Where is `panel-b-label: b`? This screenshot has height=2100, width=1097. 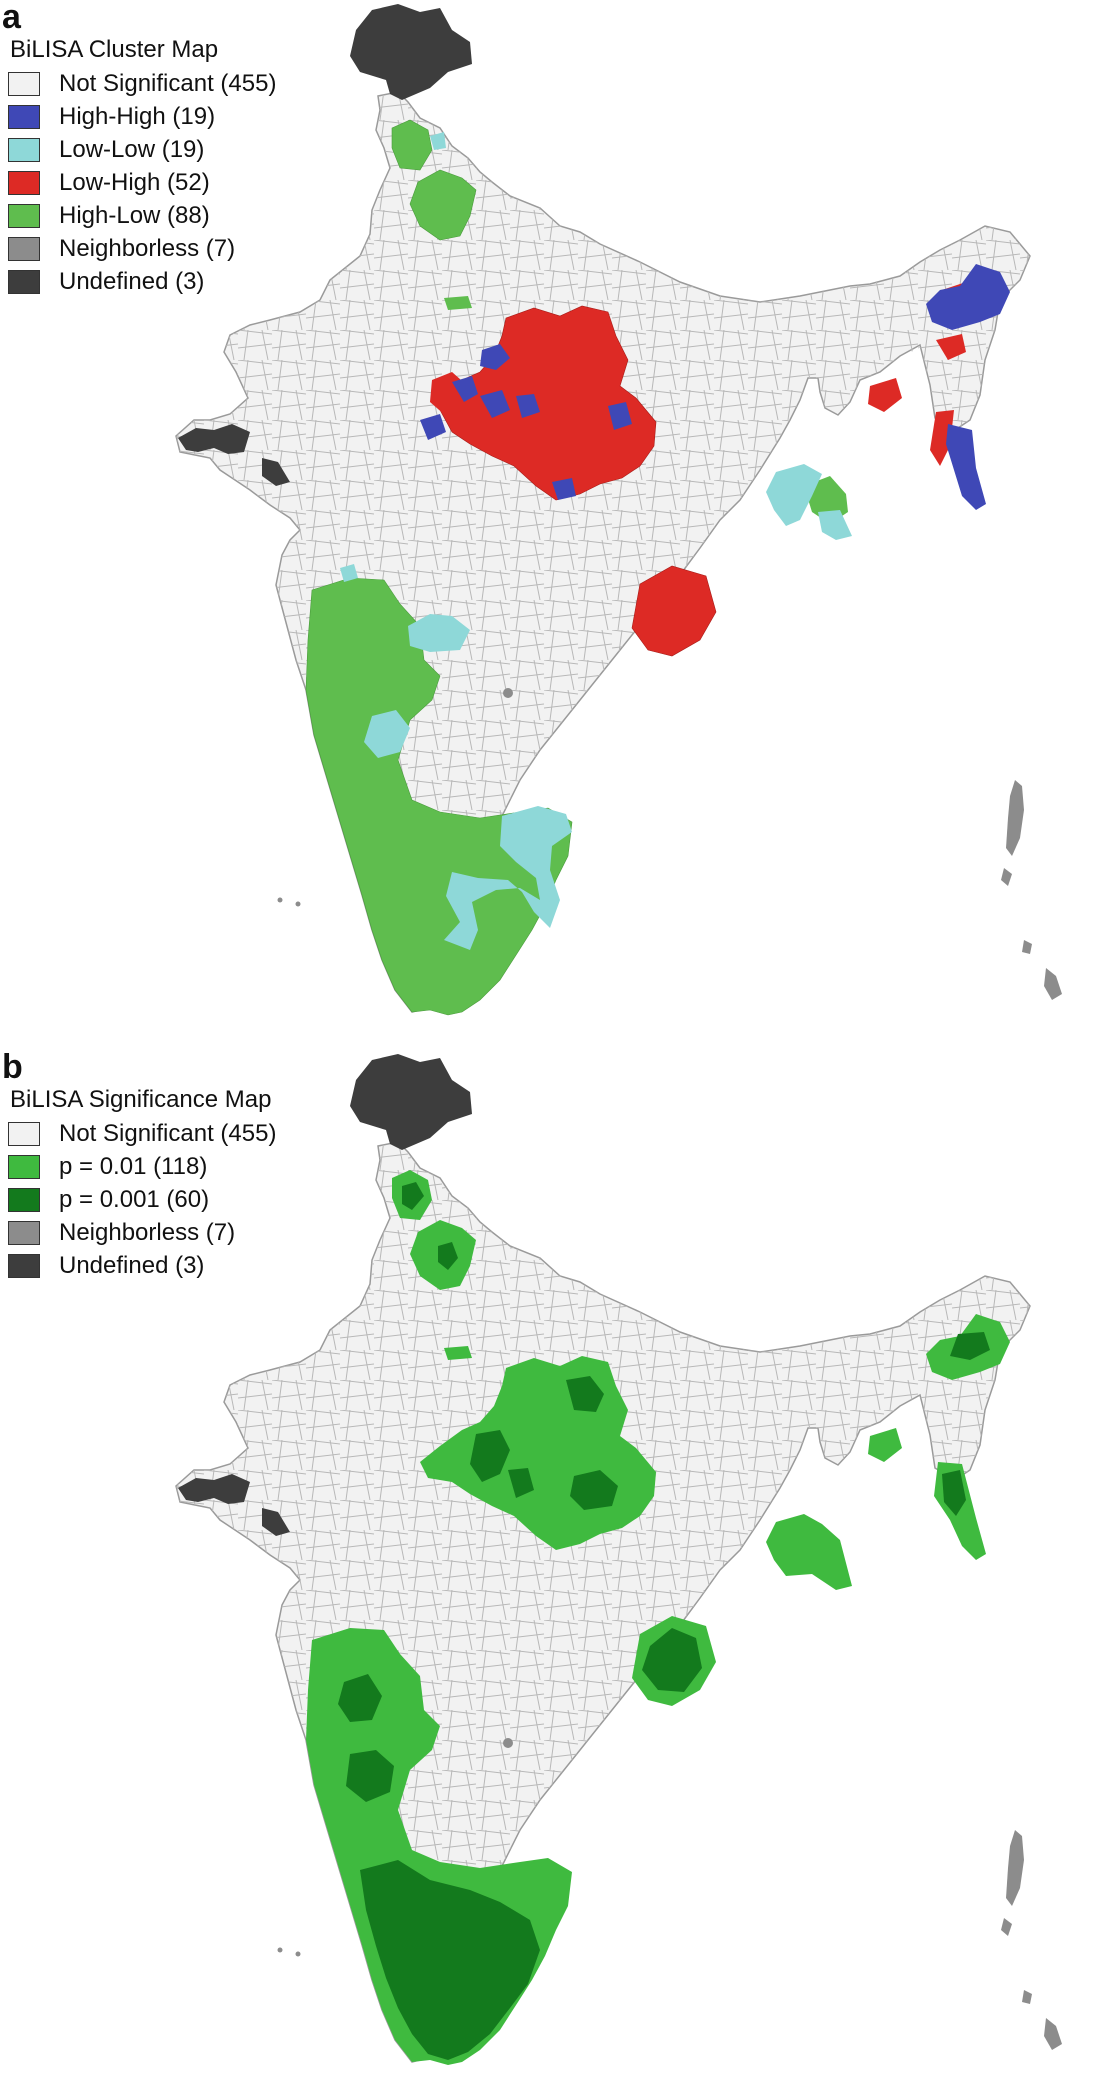 panel-b-label: b is located at coordinates (12, 1067).